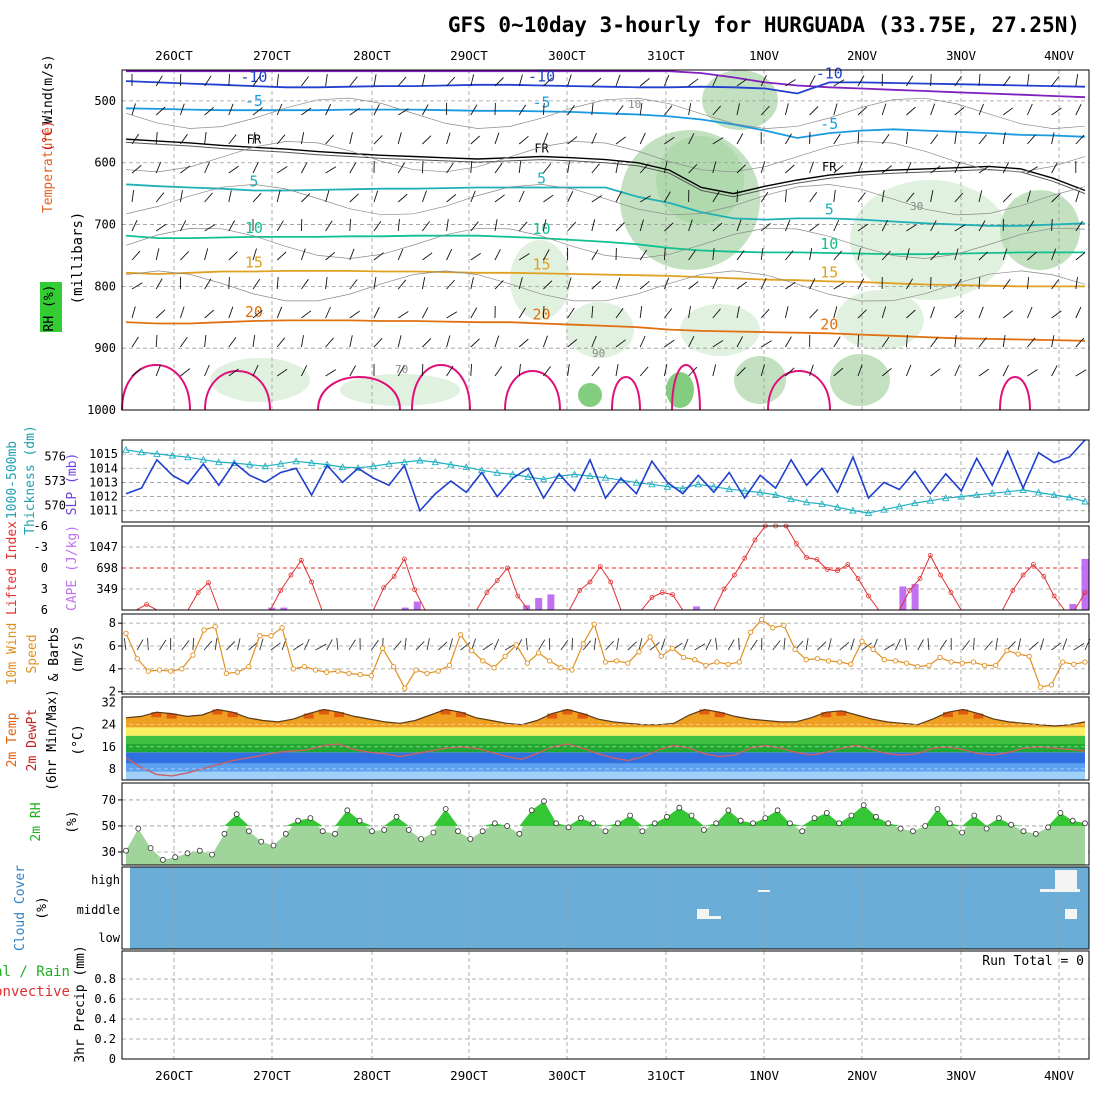 The image size is (1100, 1100). Describe the element at coordinates (605, 568) in the screenshot. I see `li-frame` at that location.